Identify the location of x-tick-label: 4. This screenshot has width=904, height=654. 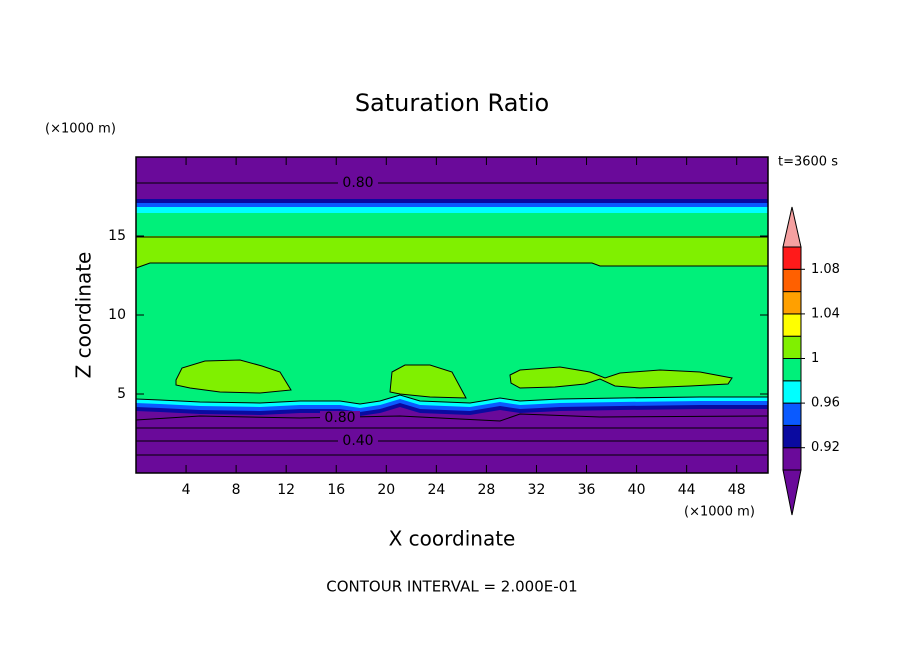
(186, 490).